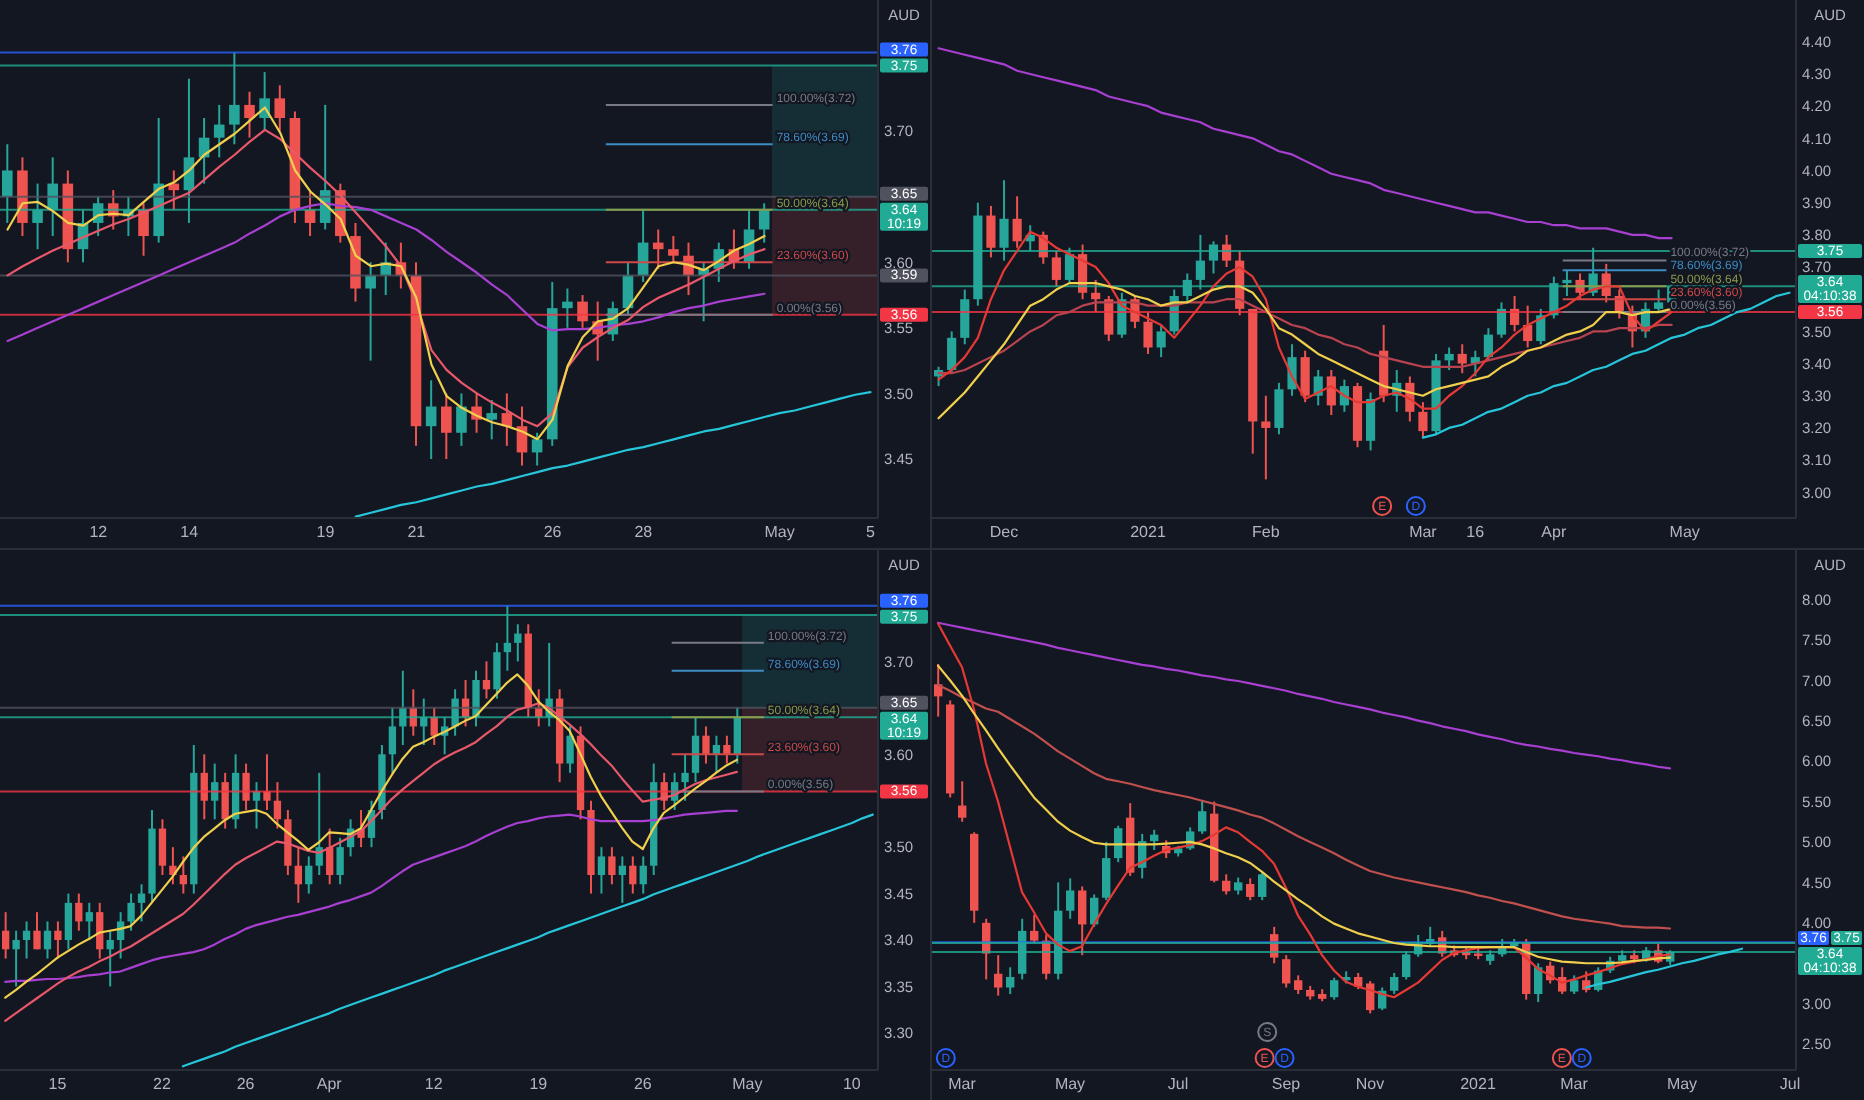  What do you see at coordinates (1476, 532) in the screenshot?
I see `x-tick-label: 16` at bounding box center [1476, 532].